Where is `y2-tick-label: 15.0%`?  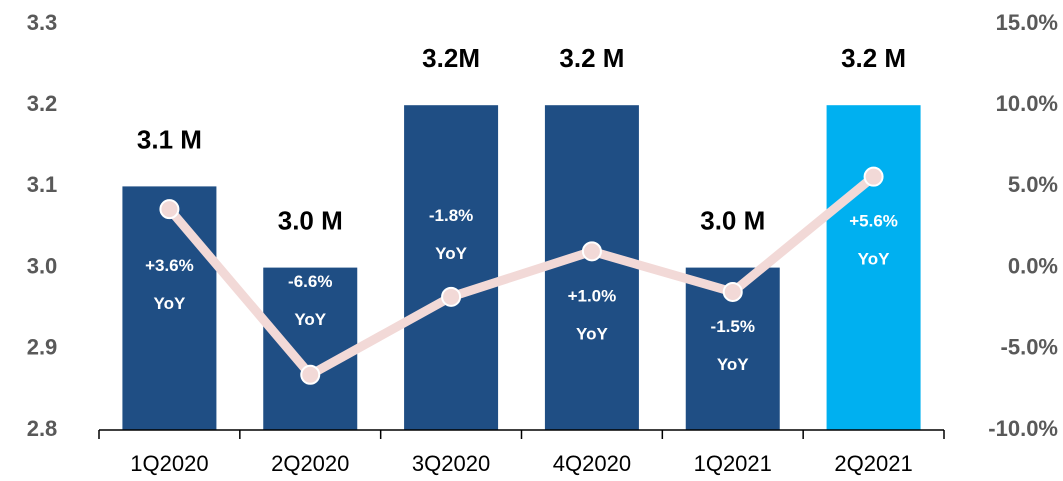 y2-tick-label: 15.0% is located at coordinates (1027, 22).